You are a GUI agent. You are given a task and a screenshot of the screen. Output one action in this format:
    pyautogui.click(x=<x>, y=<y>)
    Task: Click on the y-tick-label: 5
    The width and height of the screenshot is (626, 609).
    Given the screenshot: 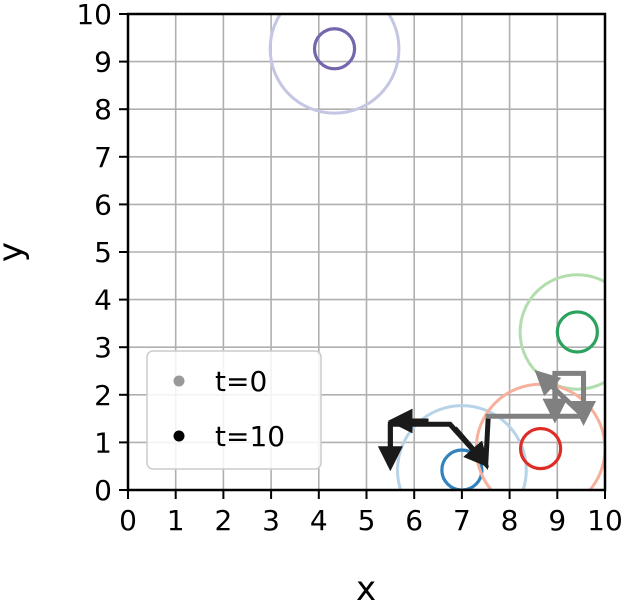 What is the action you would take?
    pyautogui.click(x=103, y=252)
    